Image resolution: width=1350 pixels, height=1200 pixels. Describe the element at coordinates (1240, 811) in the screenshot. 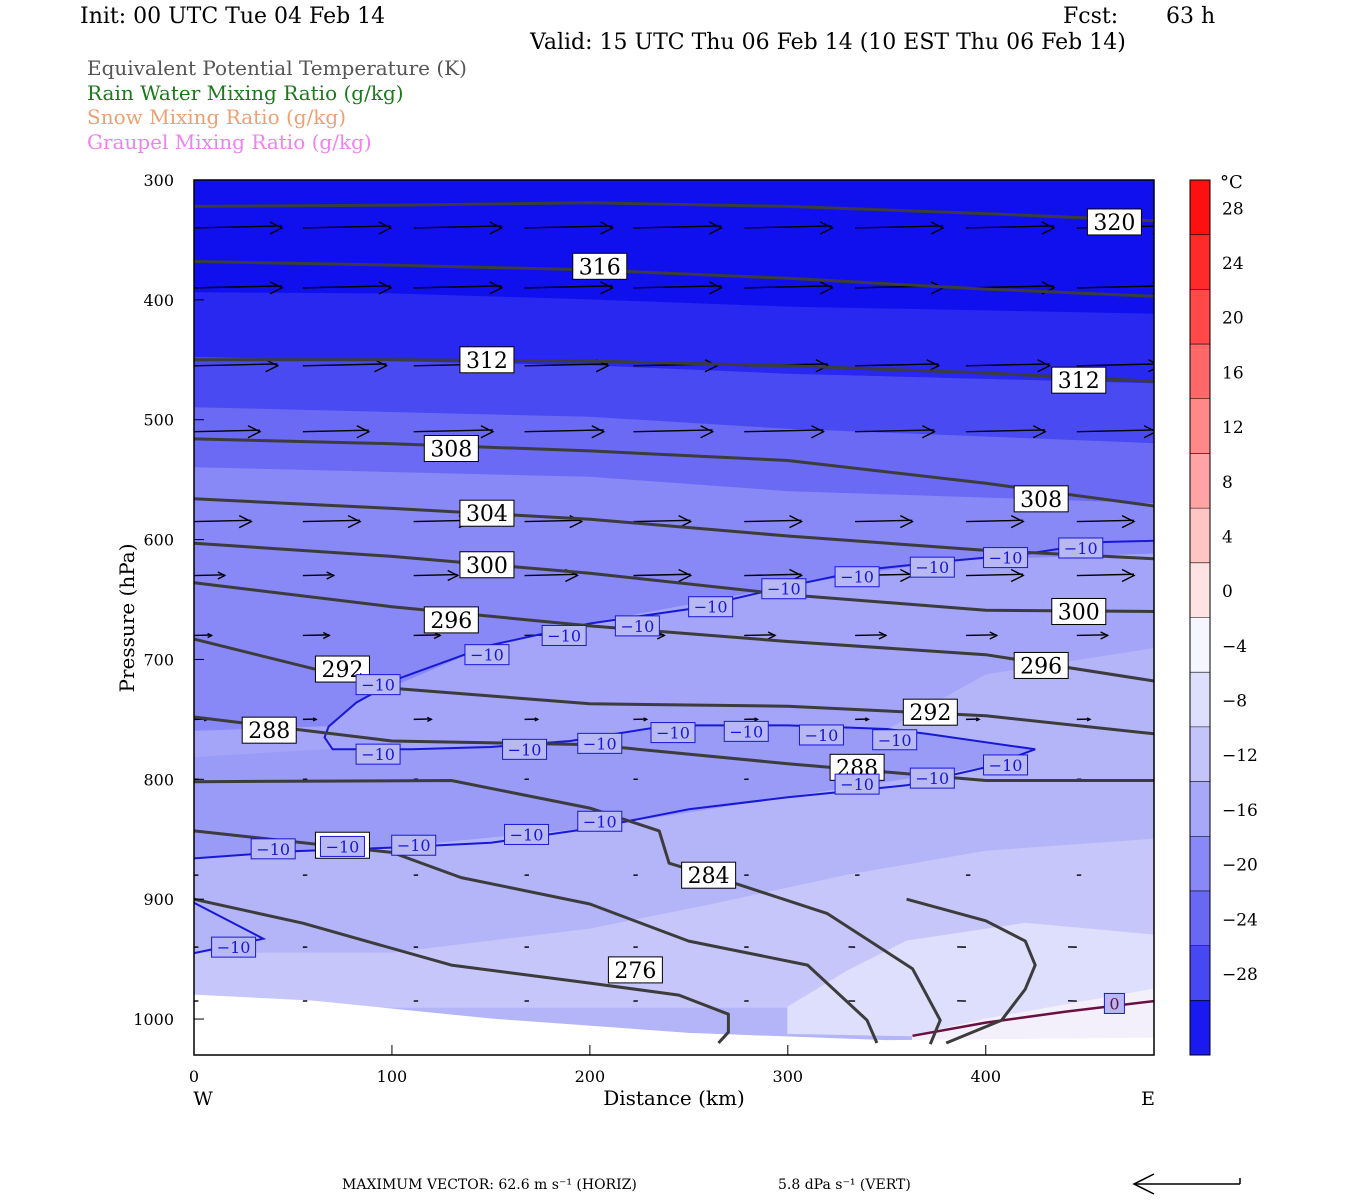

I see `colorbar-tick-label: −16` at that location.